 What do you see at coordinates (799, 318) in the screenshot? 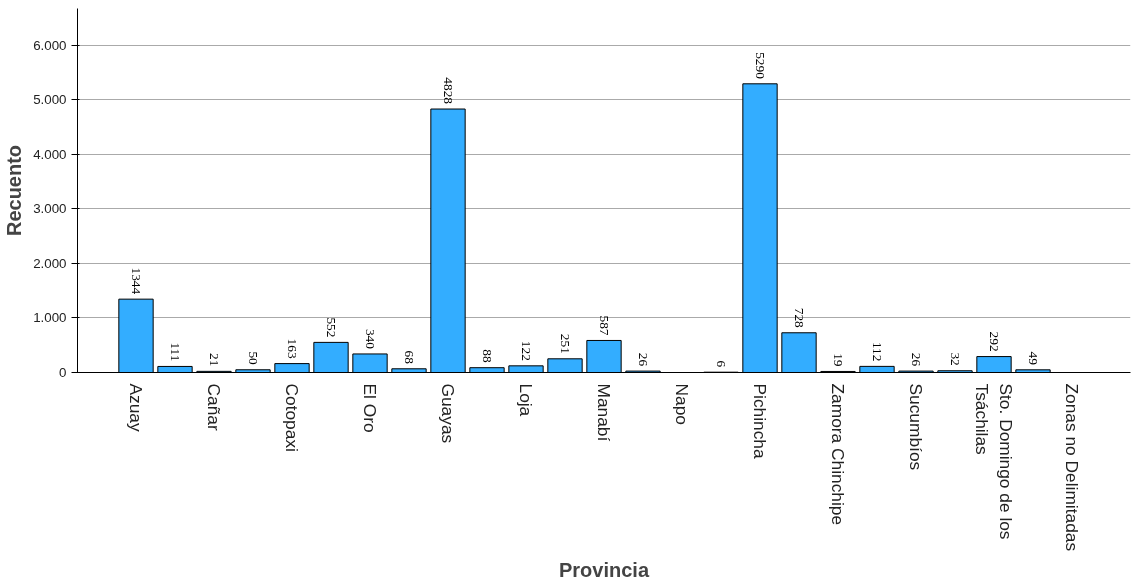
I see `data-label: 728` at bounding box center [799, 318].